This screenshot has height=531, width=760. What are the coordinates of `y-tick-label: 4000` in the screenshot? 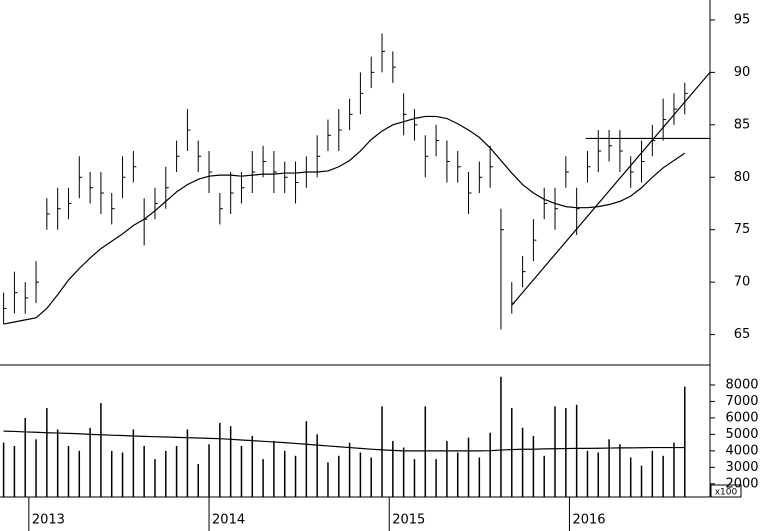 It's located at (741, 450).